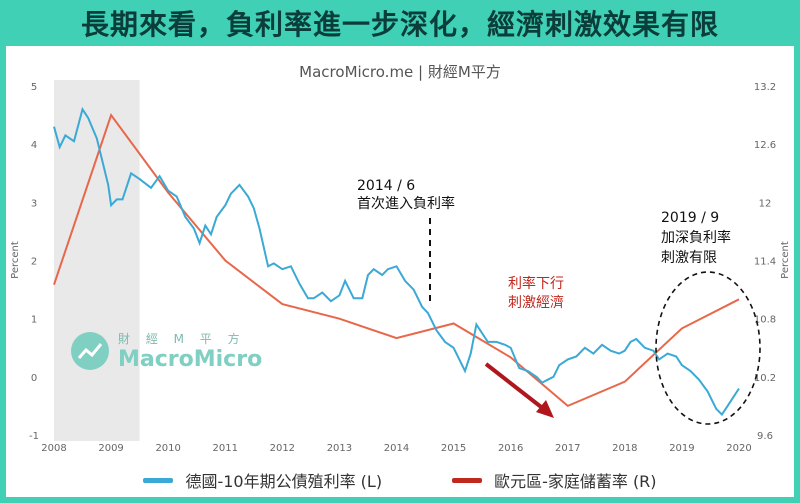 The width and height of the screenshot is (800, 503). What do you see at coordinates (167, 448) in the screenshot?
I see `x-tick-label: 2010` at bounding box center [167, 448].